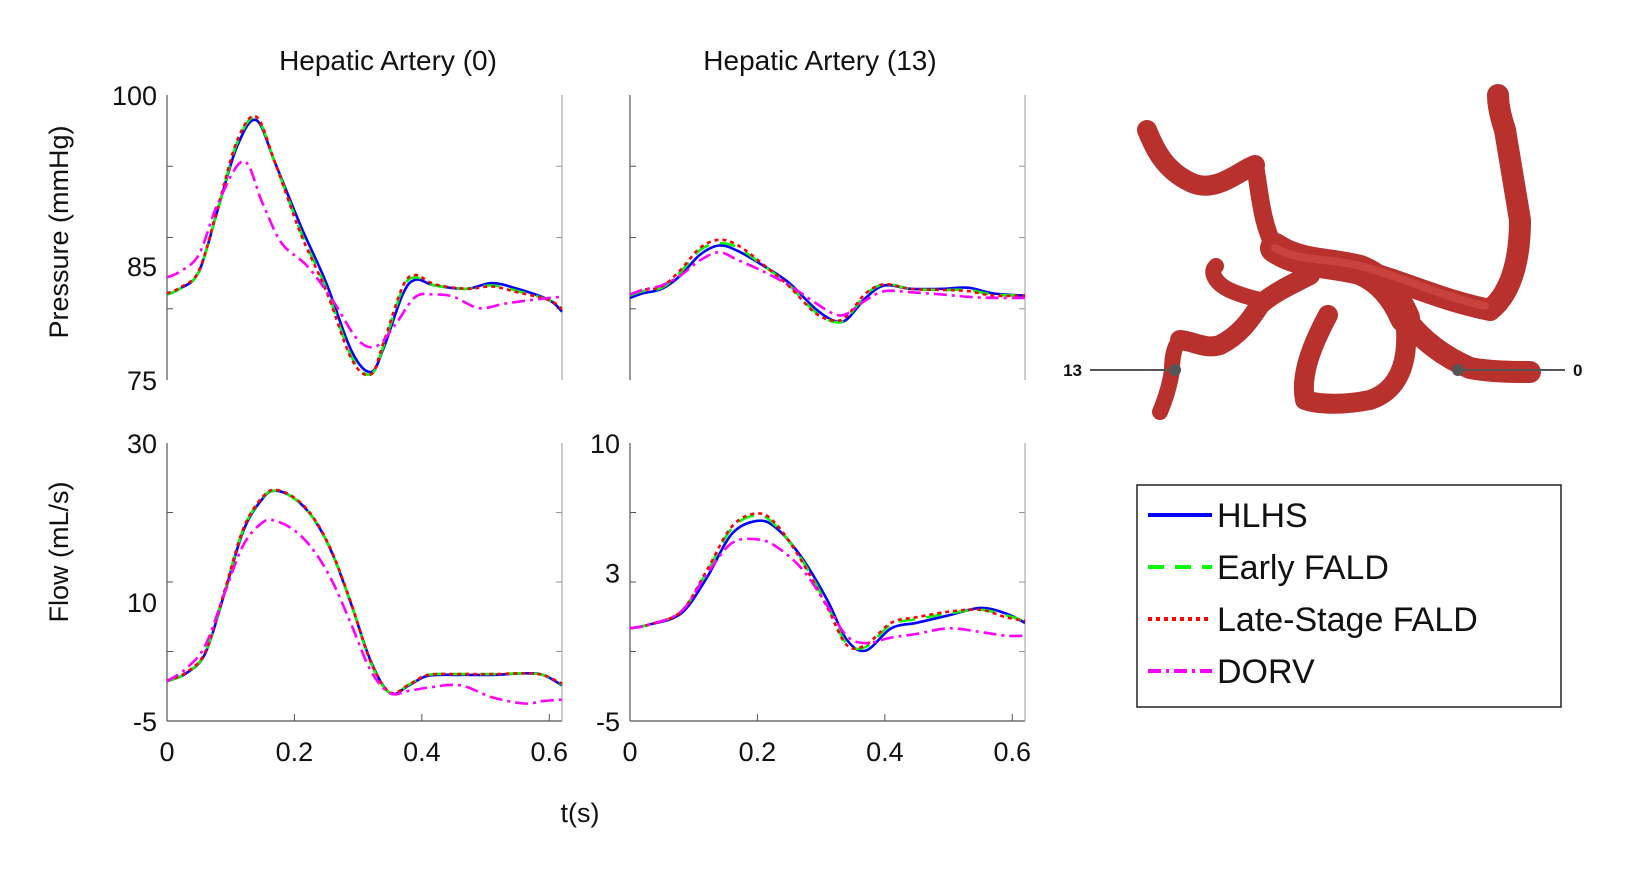  Describe the element at coordinates (134, 96) in the screenshot. I see `y-tick-label: 100` at that location.